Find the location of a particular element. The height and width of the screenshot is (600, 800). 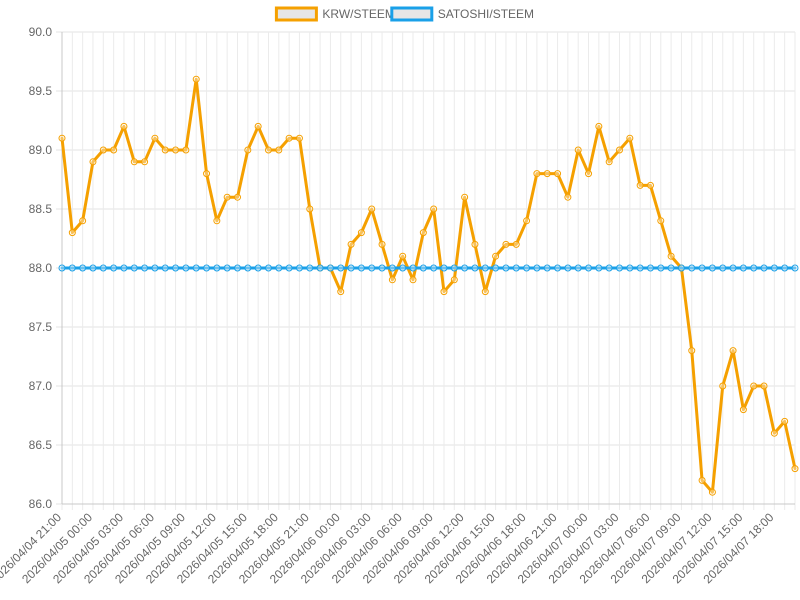

y-tick-label: 88.0 is located at coordinates (41, 268).